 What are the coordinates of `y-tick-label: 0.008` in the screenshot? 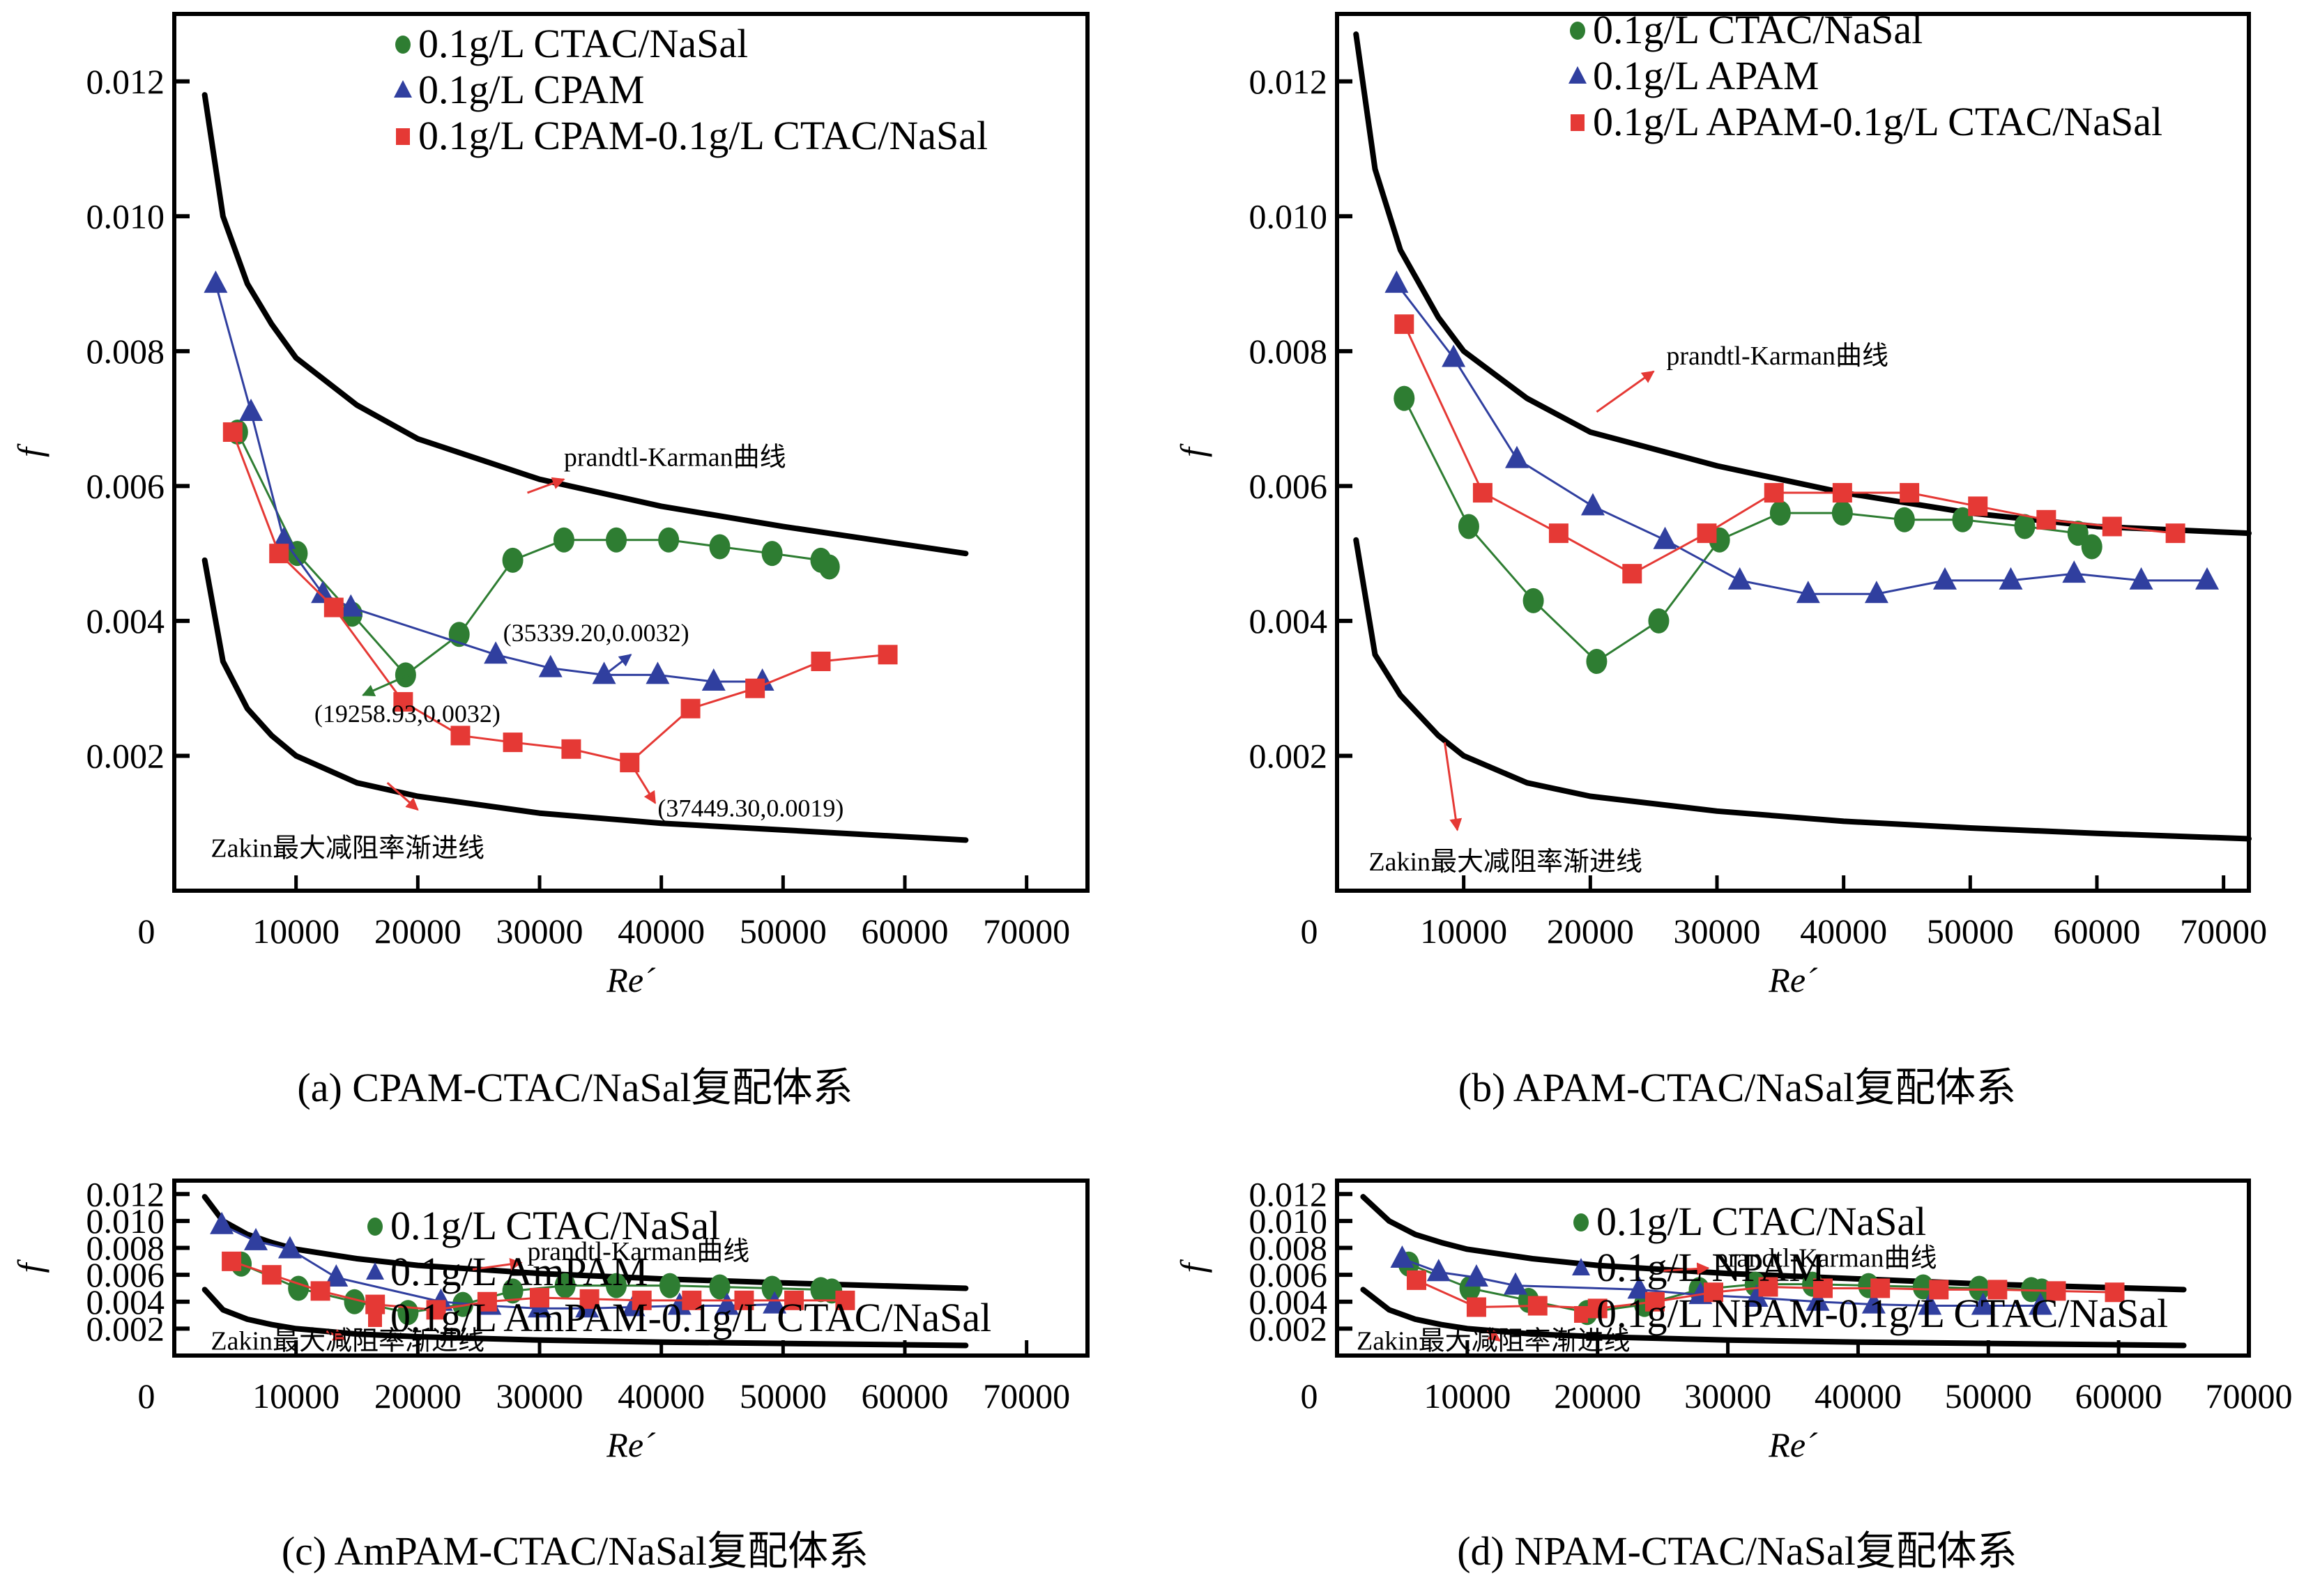 It's located at (1288, 1248).